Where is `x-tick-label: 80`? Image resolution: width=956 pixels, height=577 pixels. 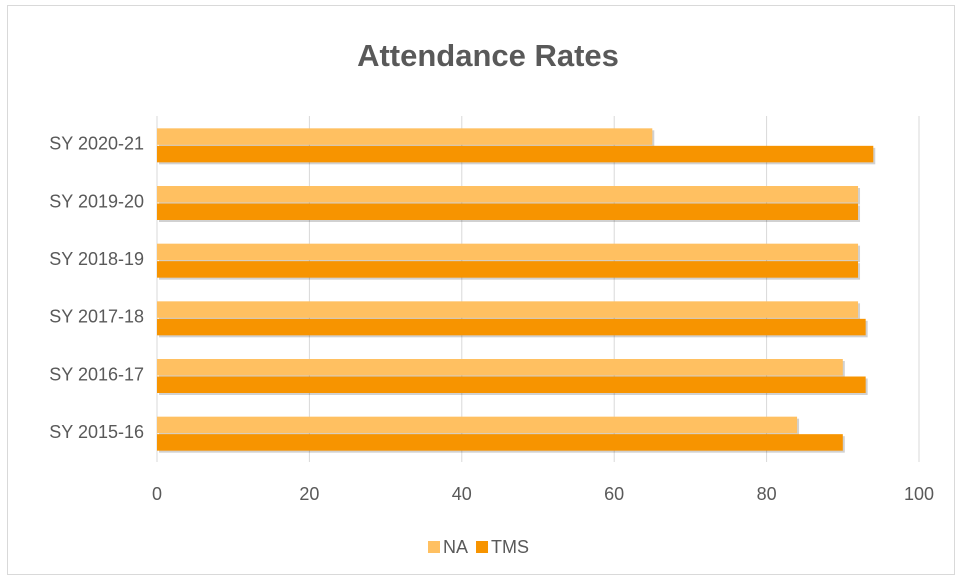
x-tick-label: 80 is located at coordinates (767, 494).